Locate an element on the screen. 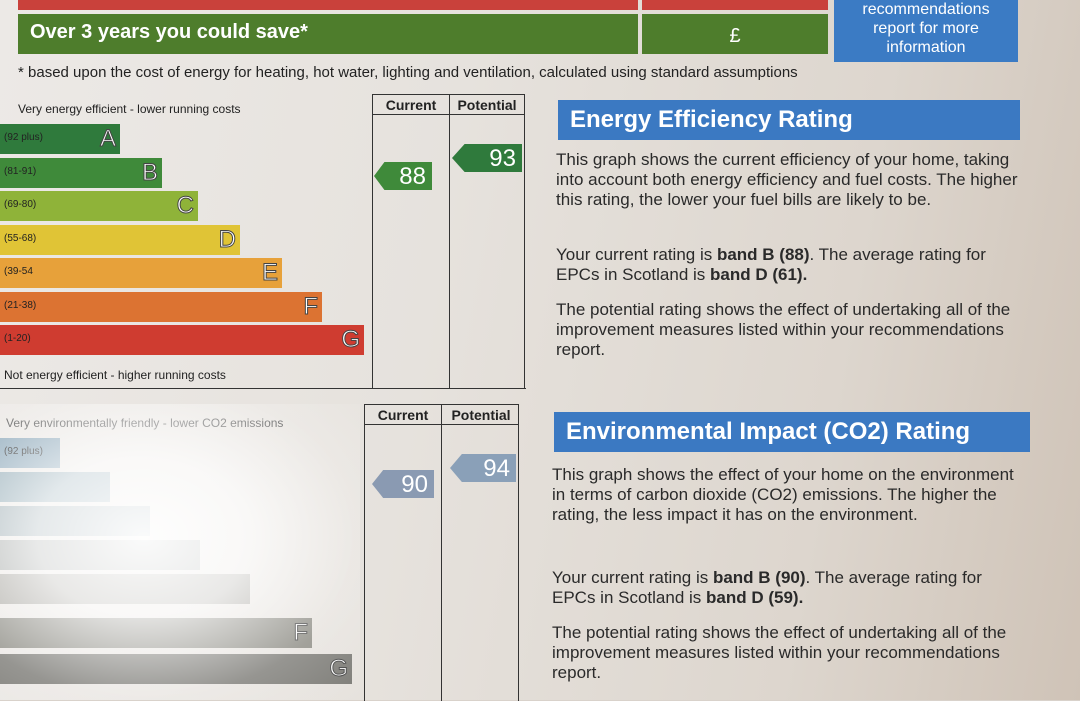 The height and width of the screenshot is (701, 1080). env-band-e is located at coordinates (125, 589).